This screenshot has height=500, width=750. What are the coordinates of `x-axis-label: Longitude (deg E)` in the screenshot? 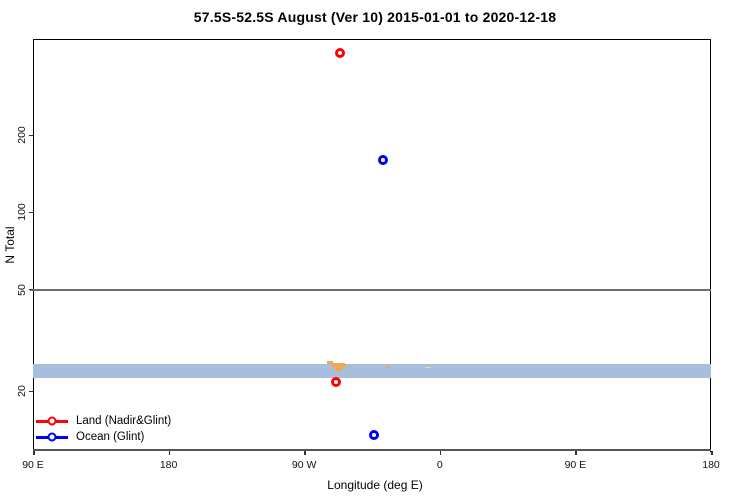 It's located at (375, 485).